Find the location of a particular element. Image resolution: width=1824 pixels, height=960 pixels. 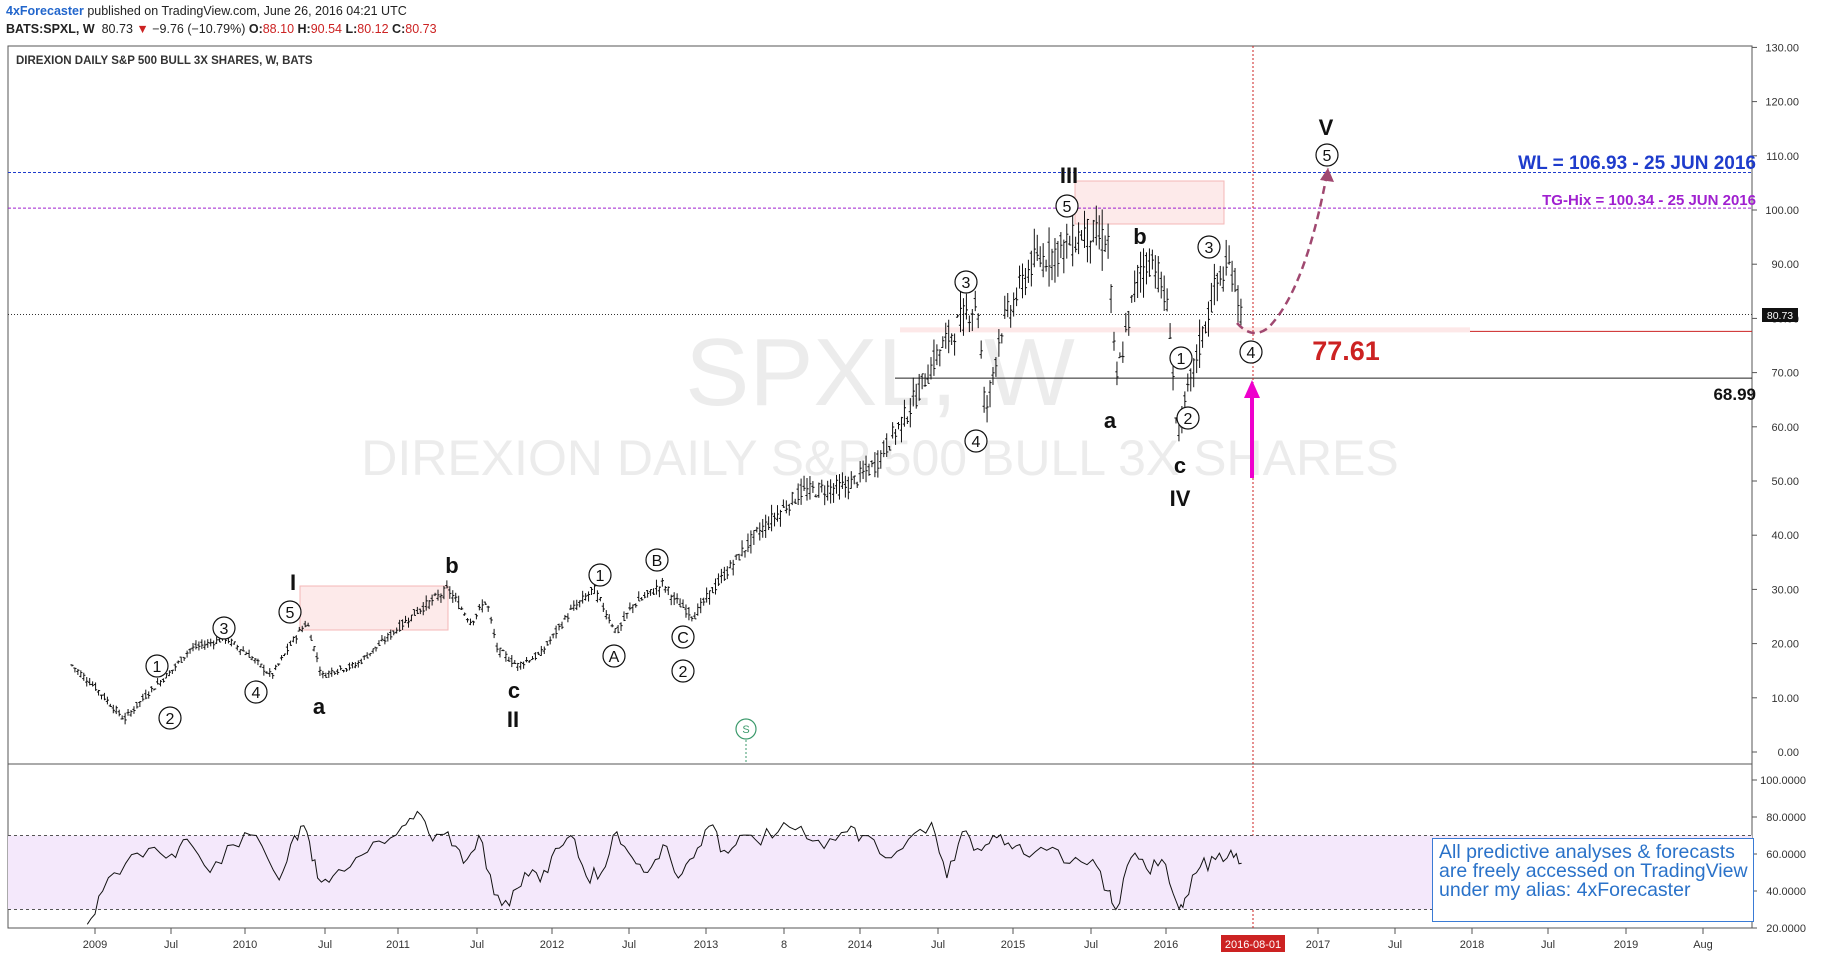

price-tick-label: 100.00 is located at coordinates (1782, 211).